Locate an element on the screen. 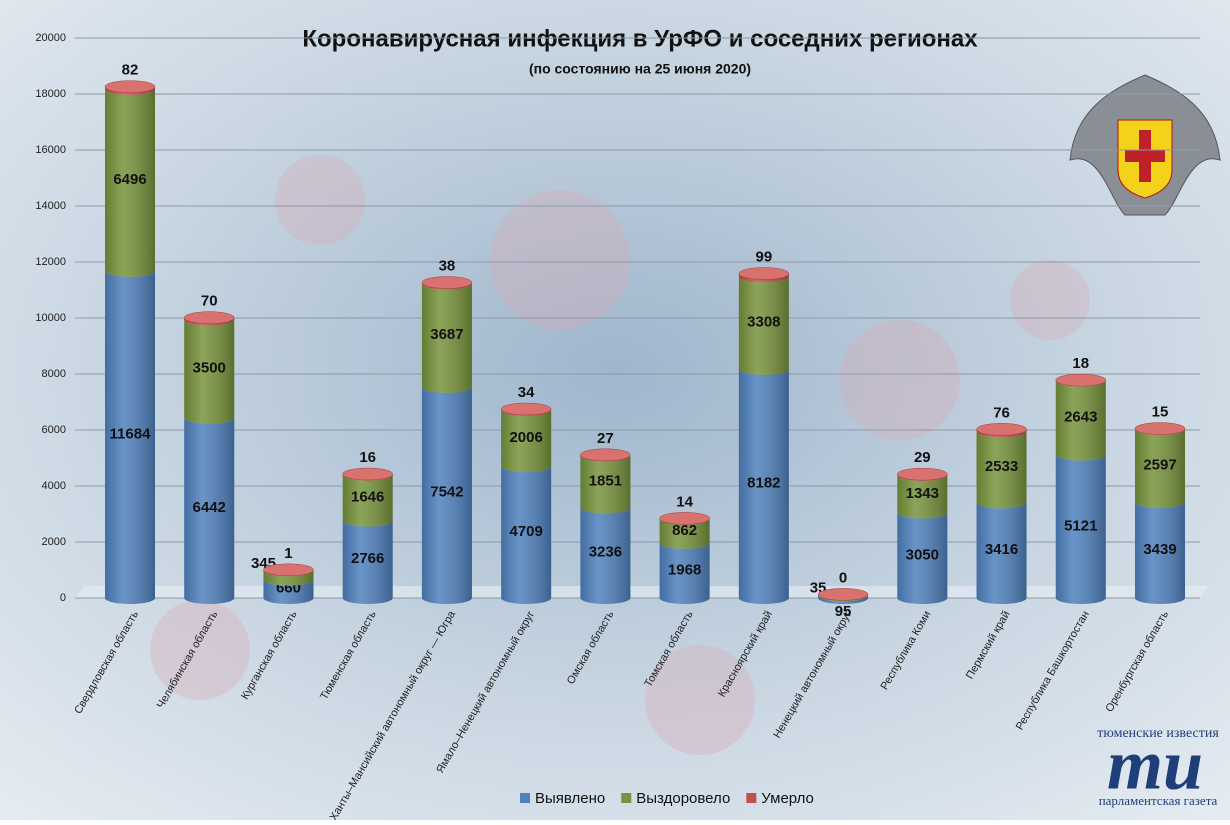  y-tick-label: 6000 is located at coordinates (54, 430).